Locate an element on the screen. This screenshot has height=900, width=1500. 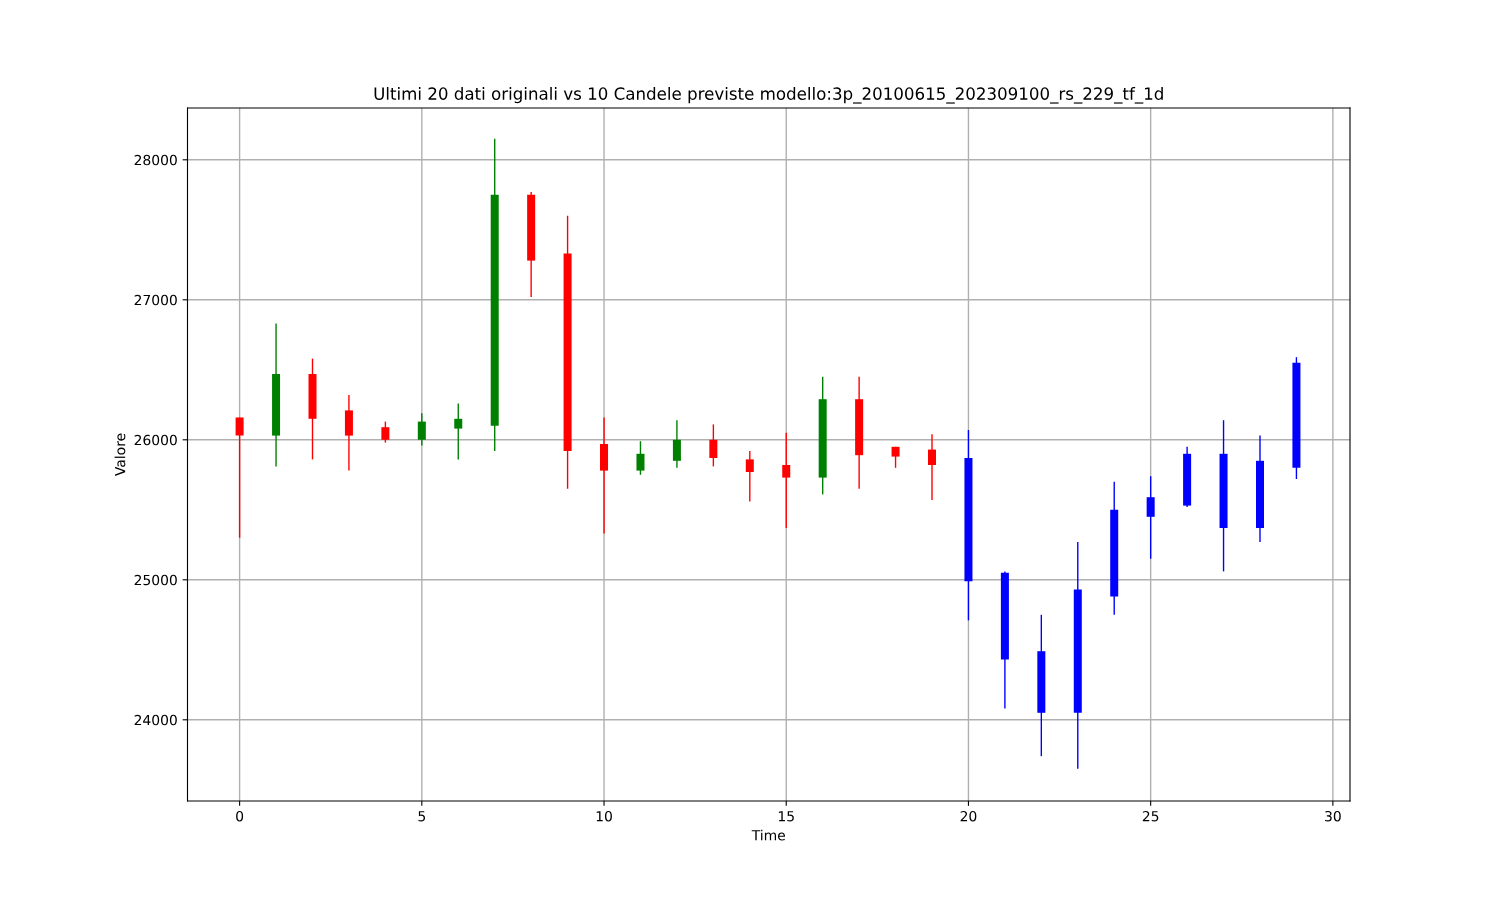
x-axis-title: Time is located at coordinates (768, 835).